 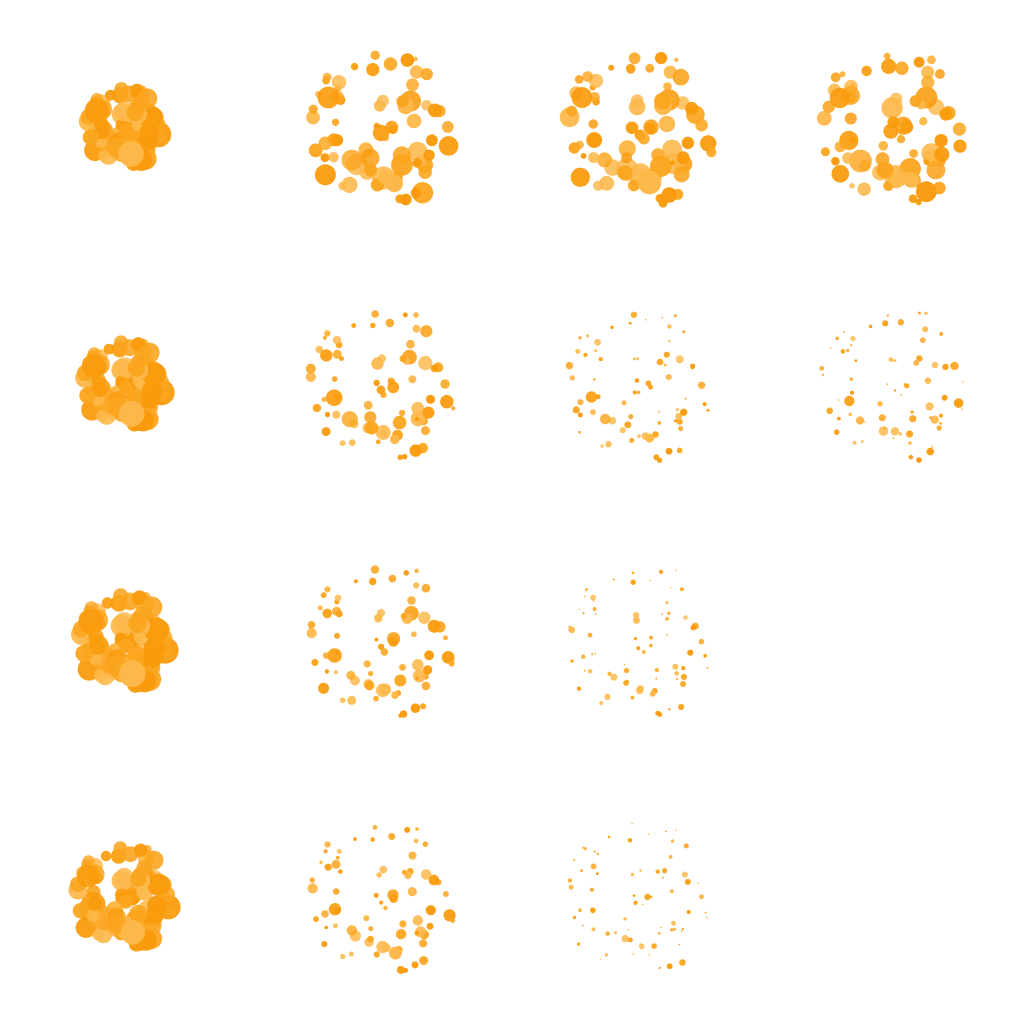 I want to click on particle-burst-frame, so click(x=637, y=896).